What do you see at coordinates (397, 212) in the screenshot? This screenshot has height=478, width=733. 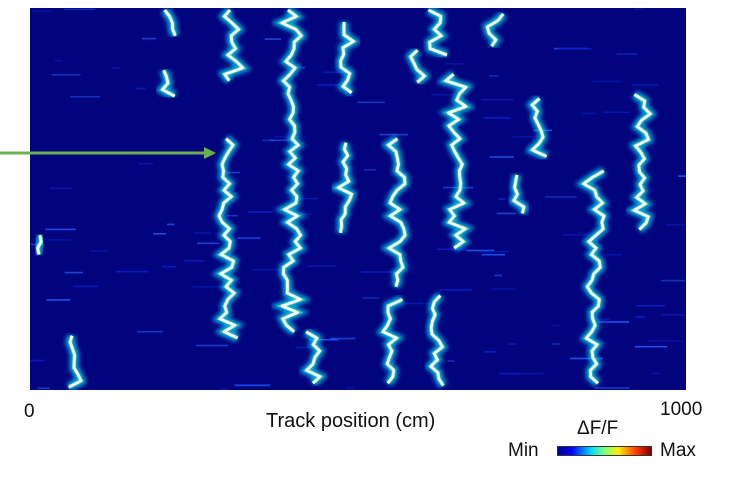 I see `trace-line-t11` at bounding box center [397, 212].